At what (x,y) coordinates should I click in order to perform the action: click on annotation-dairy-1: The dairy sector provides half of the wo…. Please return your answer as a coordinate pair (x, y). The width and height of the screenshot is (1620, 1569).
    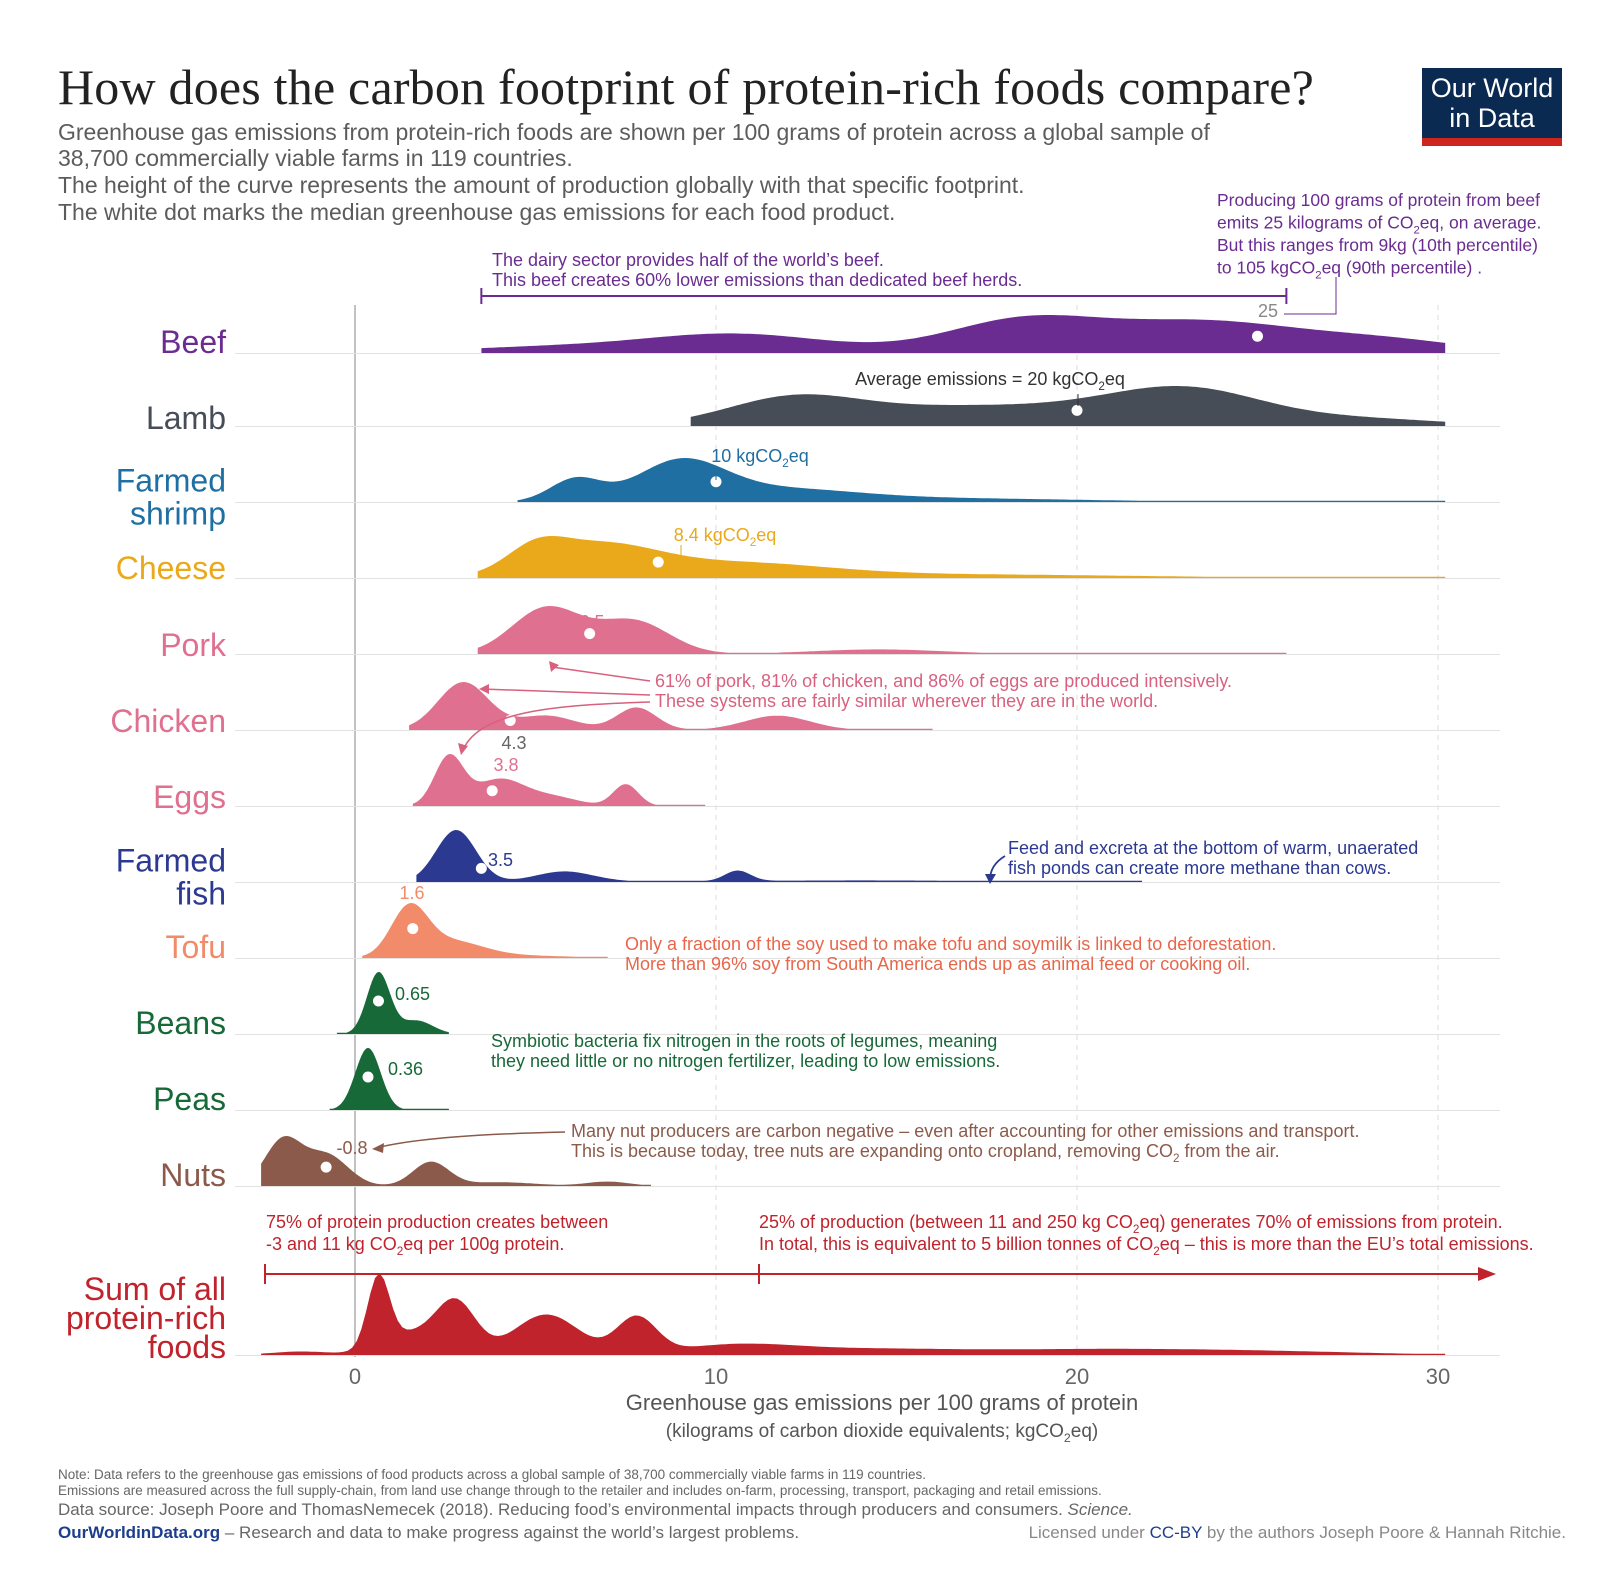
    Looking at the image, I should click on (688, 260).